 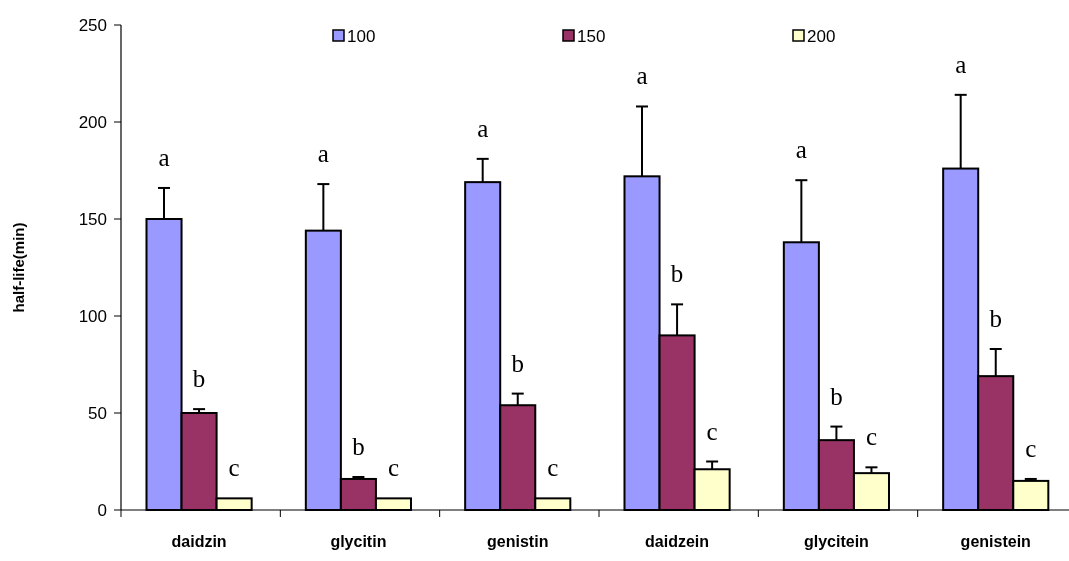 What do you see at coordinates (821, 36) in the screenshot?
I see `legend-label: 200` at bounding box center [821, 36].